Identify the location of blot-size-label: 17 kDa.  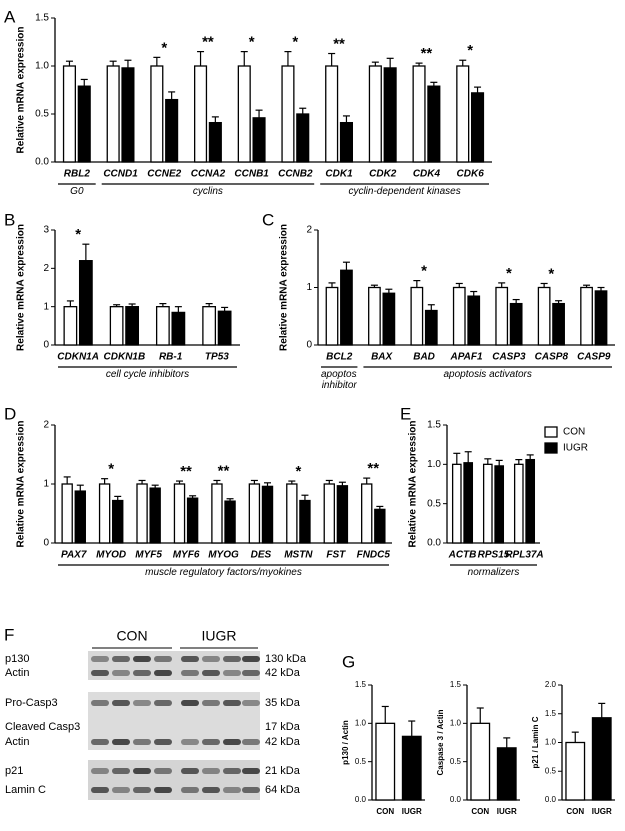
(283, 727).